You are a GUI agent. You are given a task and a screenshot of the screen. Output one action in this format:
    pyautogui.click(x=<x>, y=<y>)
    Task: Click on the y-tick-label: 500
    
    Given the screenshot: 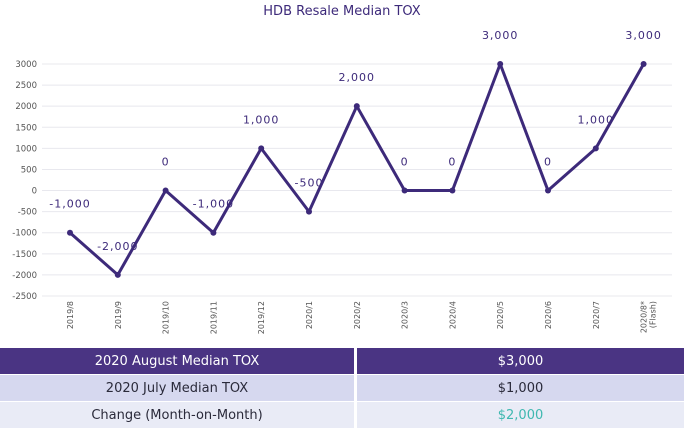 What is the action you would take?
    pyautogui.click(x=29, y=170)
    